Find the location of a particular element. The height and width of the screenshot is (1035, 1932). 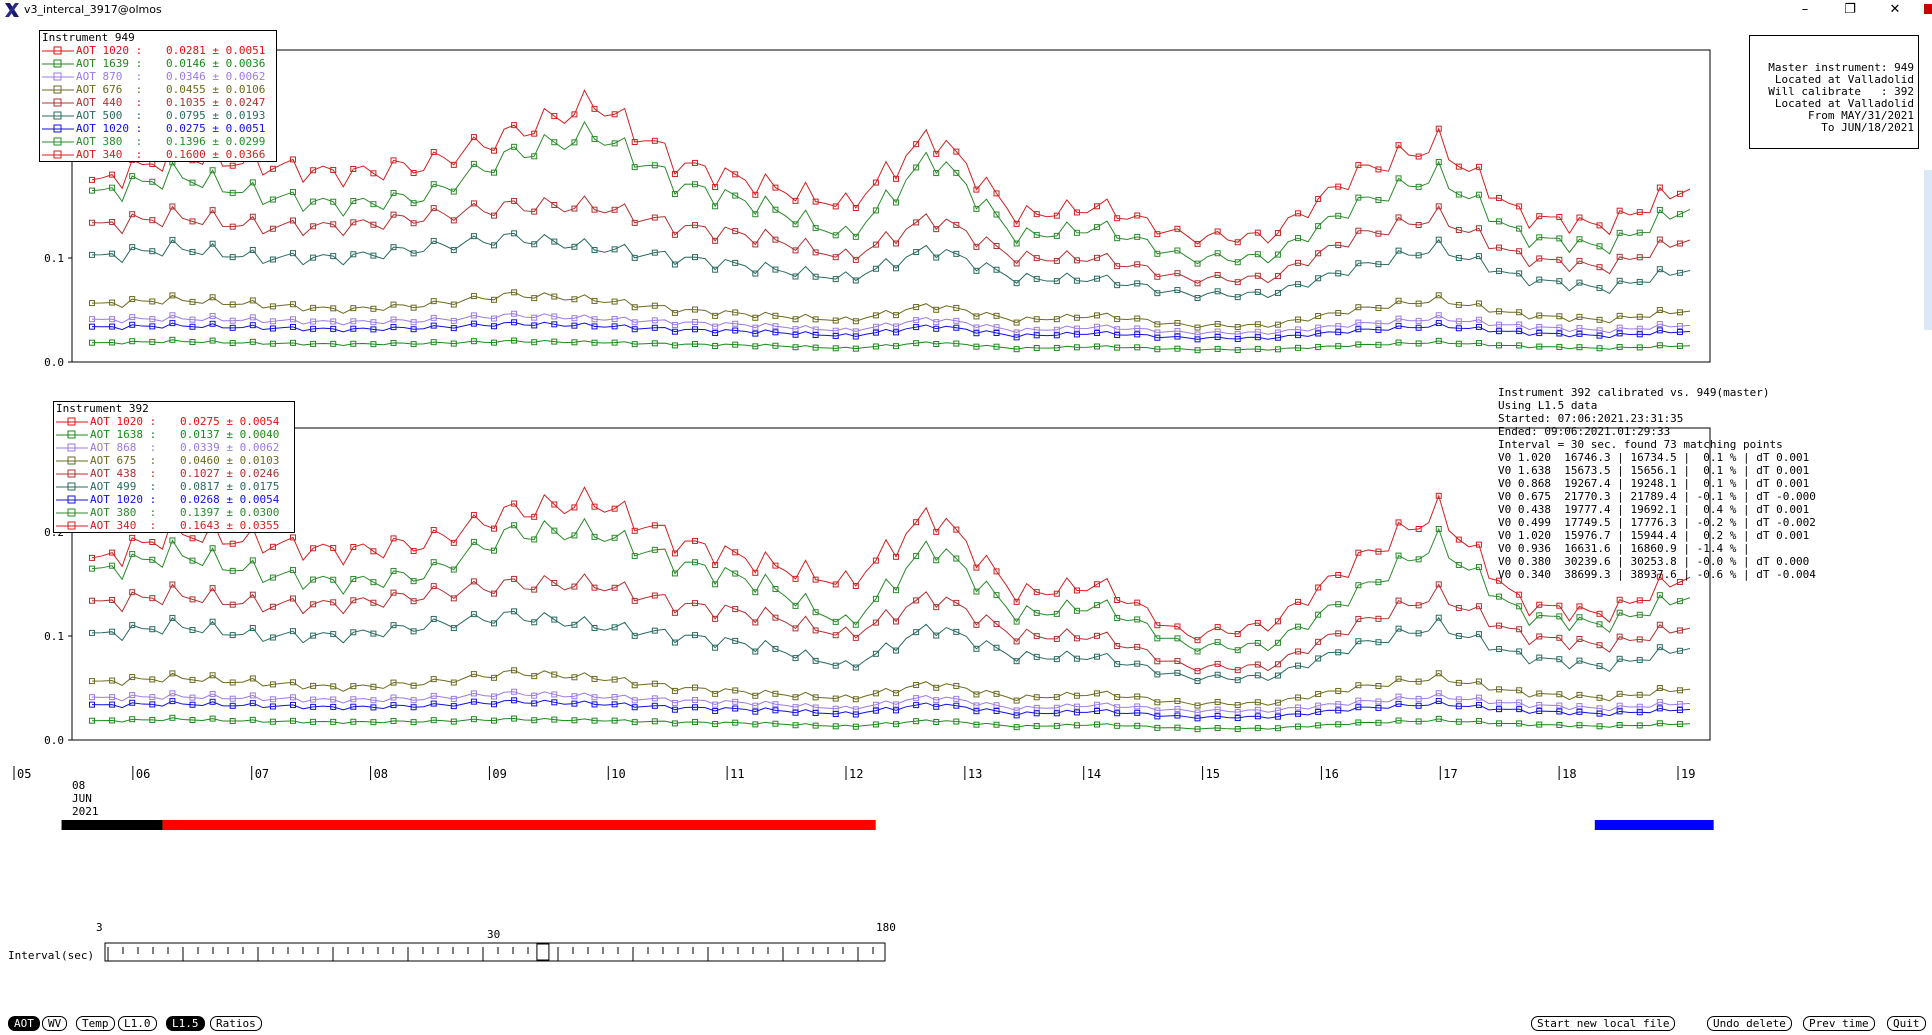

legend-series-value: 0.0455 ± 0.0106 is located at coordinates (216, 89).